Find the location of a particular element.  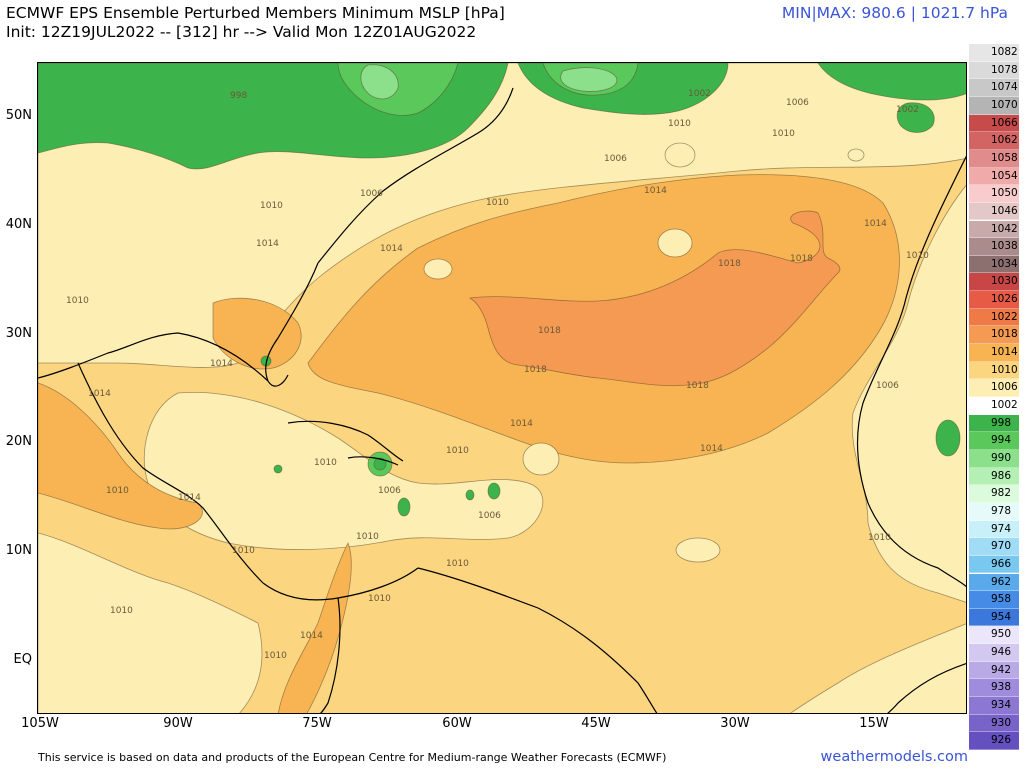

legend-swatch: 1022 is located at coordinates (994, 317).